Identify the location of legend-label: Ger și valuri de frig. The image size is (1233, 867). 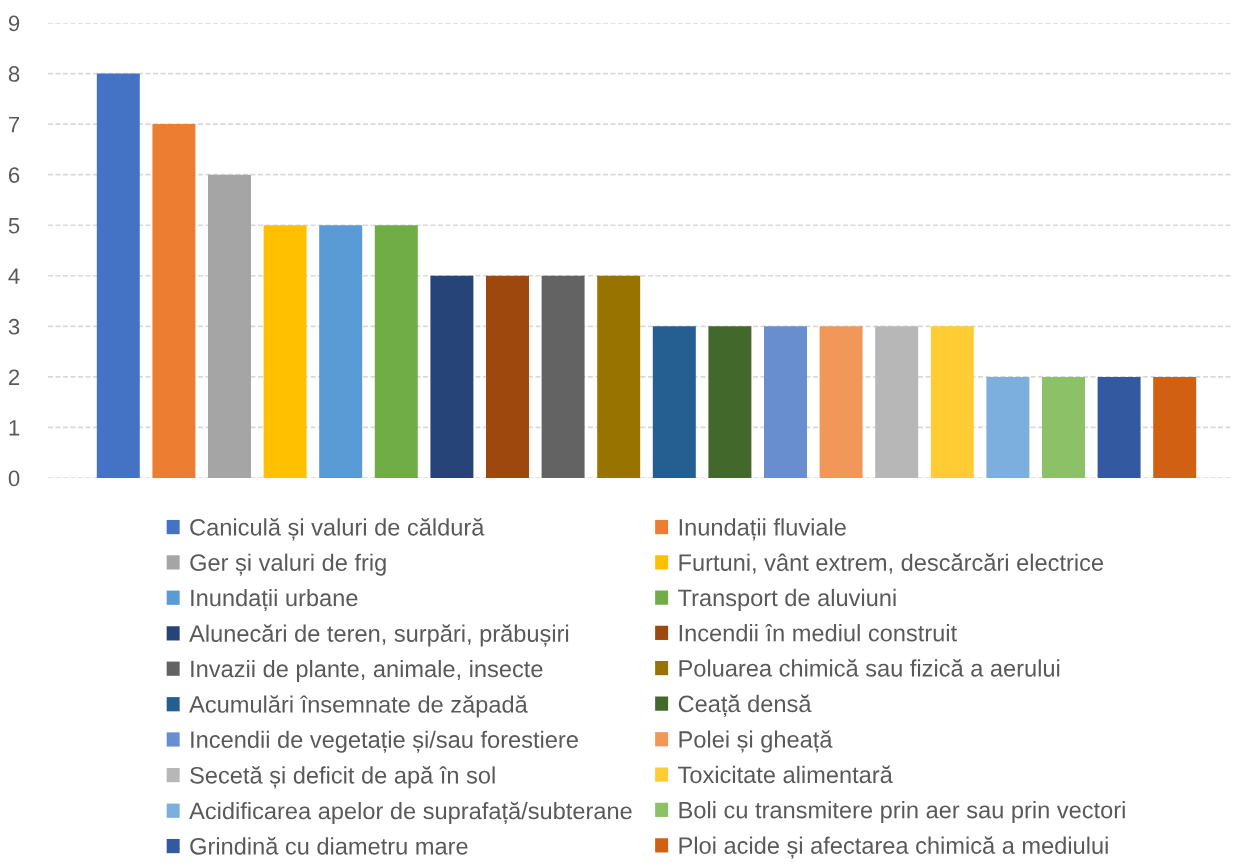
(288, 564).